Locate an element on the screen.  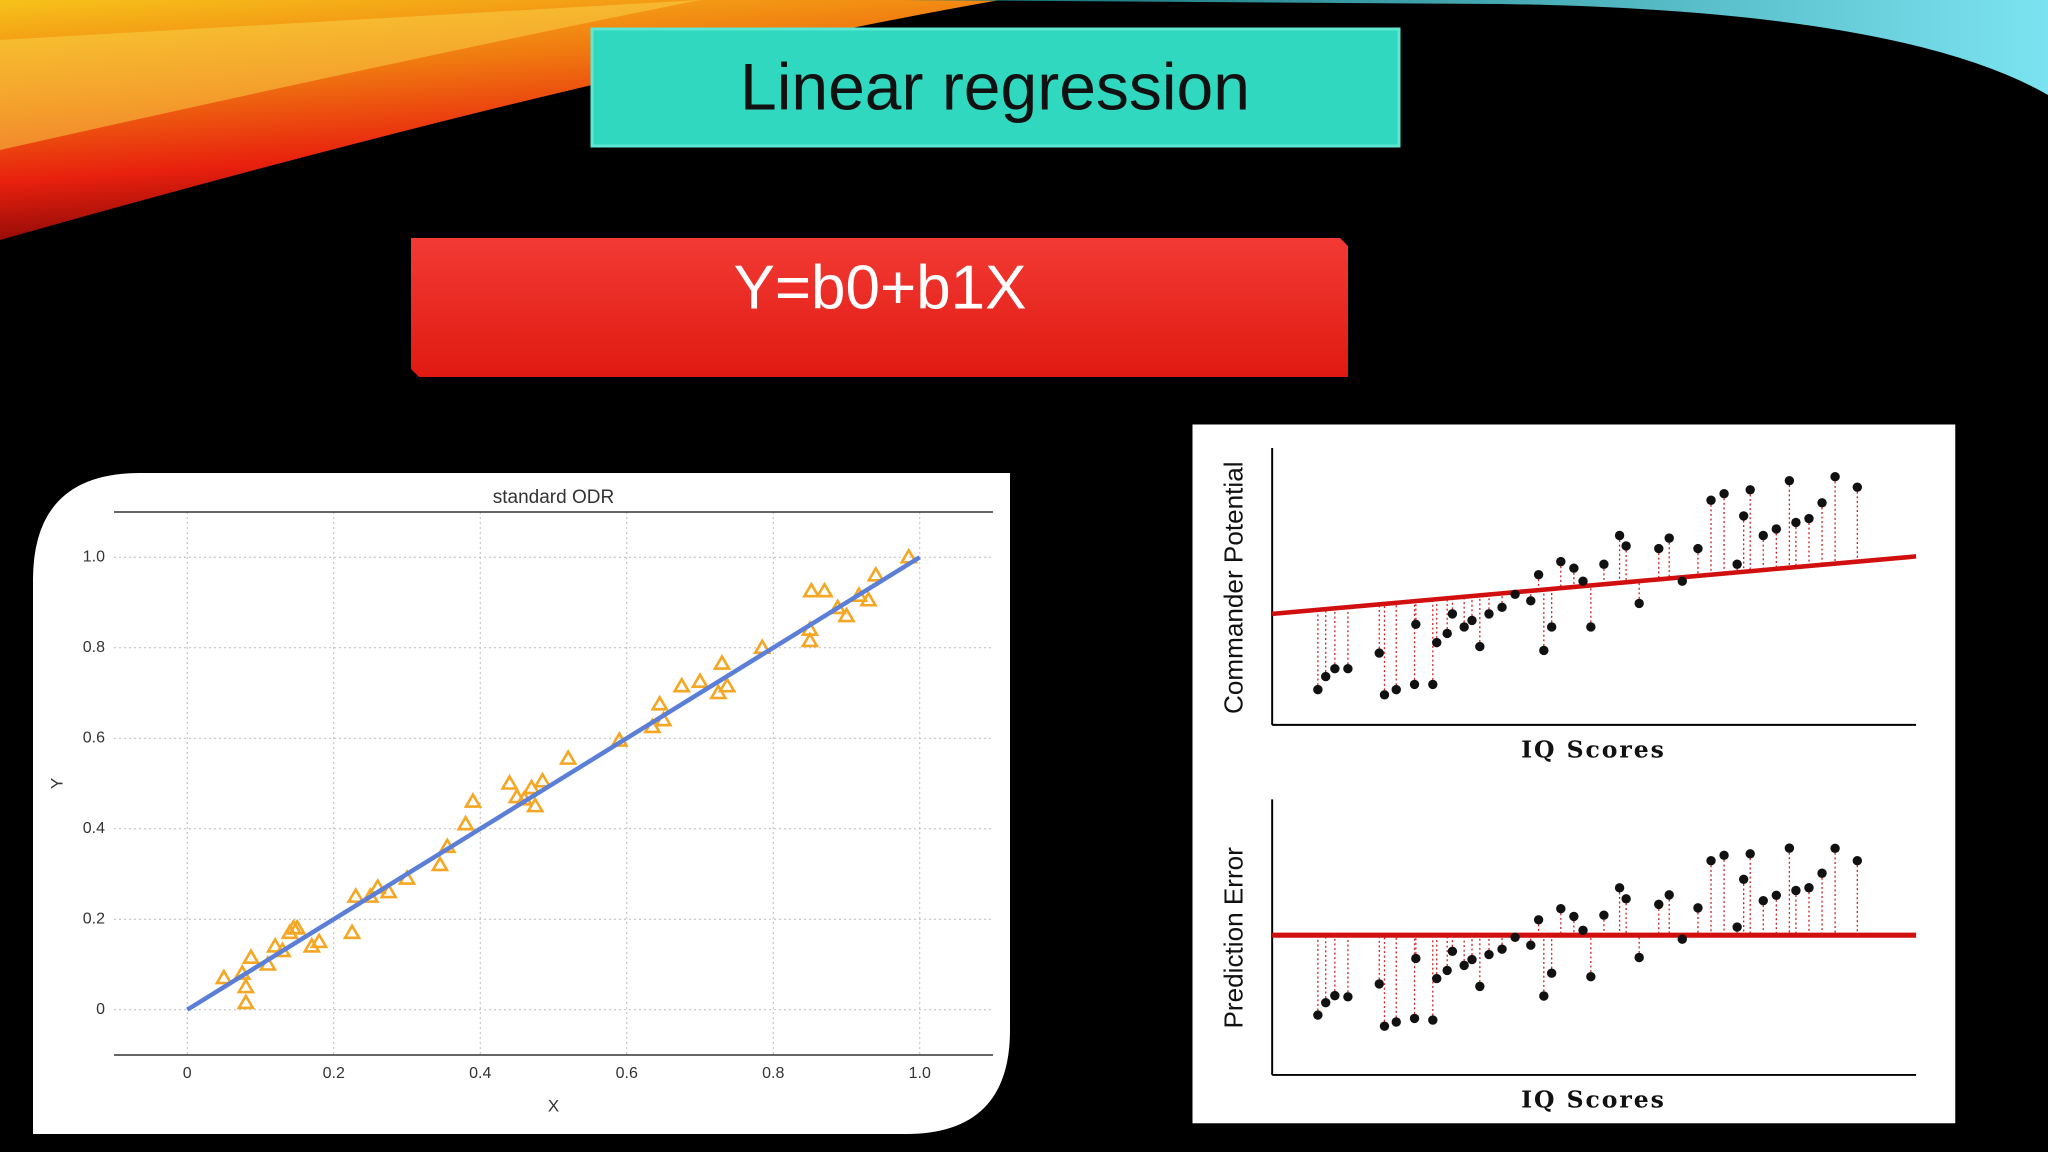
y-axis-label: Y is located at coordinates (56, 783).